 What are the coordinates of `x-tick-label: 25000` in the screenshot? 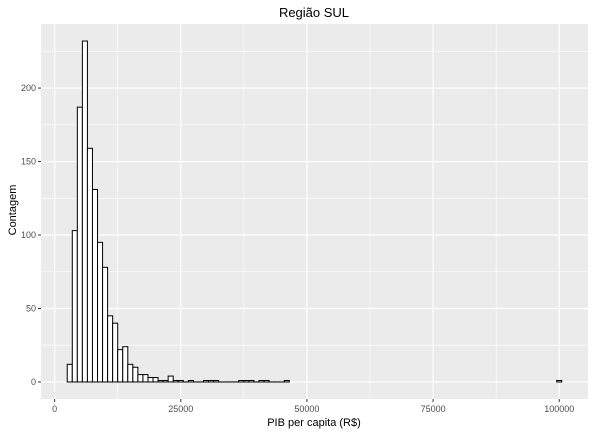 It's located at (180, 409).